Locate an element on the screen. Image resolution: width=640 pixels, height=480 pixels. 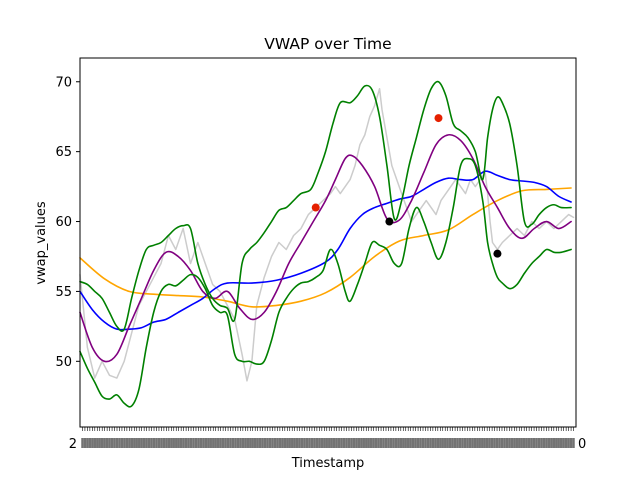
y-axis-ticks: 50 55 60 65 70 is located at coordinates (67, 222).